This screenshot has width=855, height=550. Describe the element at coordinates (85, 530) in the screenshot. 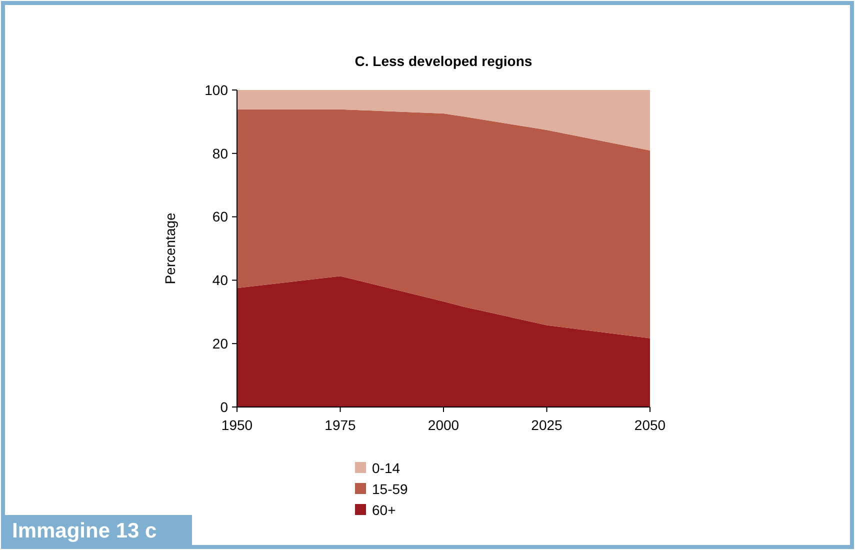

I see `text: Immagine 13 c` at that location.